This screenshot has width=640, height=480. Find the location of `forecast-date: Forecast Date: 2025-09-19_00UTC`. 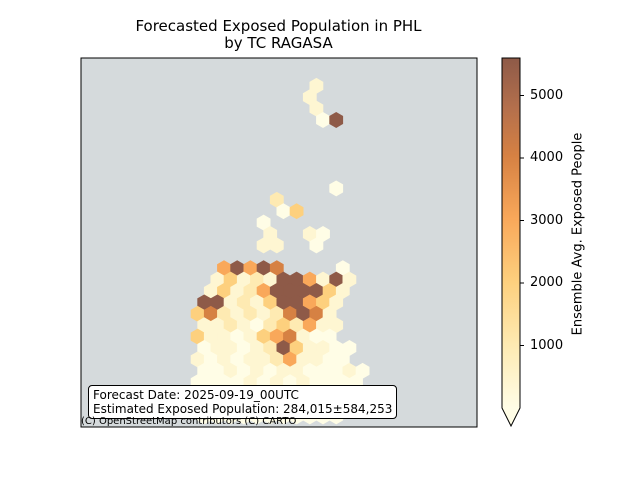

forecast-date: Forecast Date: 2025-09-19_00UTC is located at coordinates (196, 395).